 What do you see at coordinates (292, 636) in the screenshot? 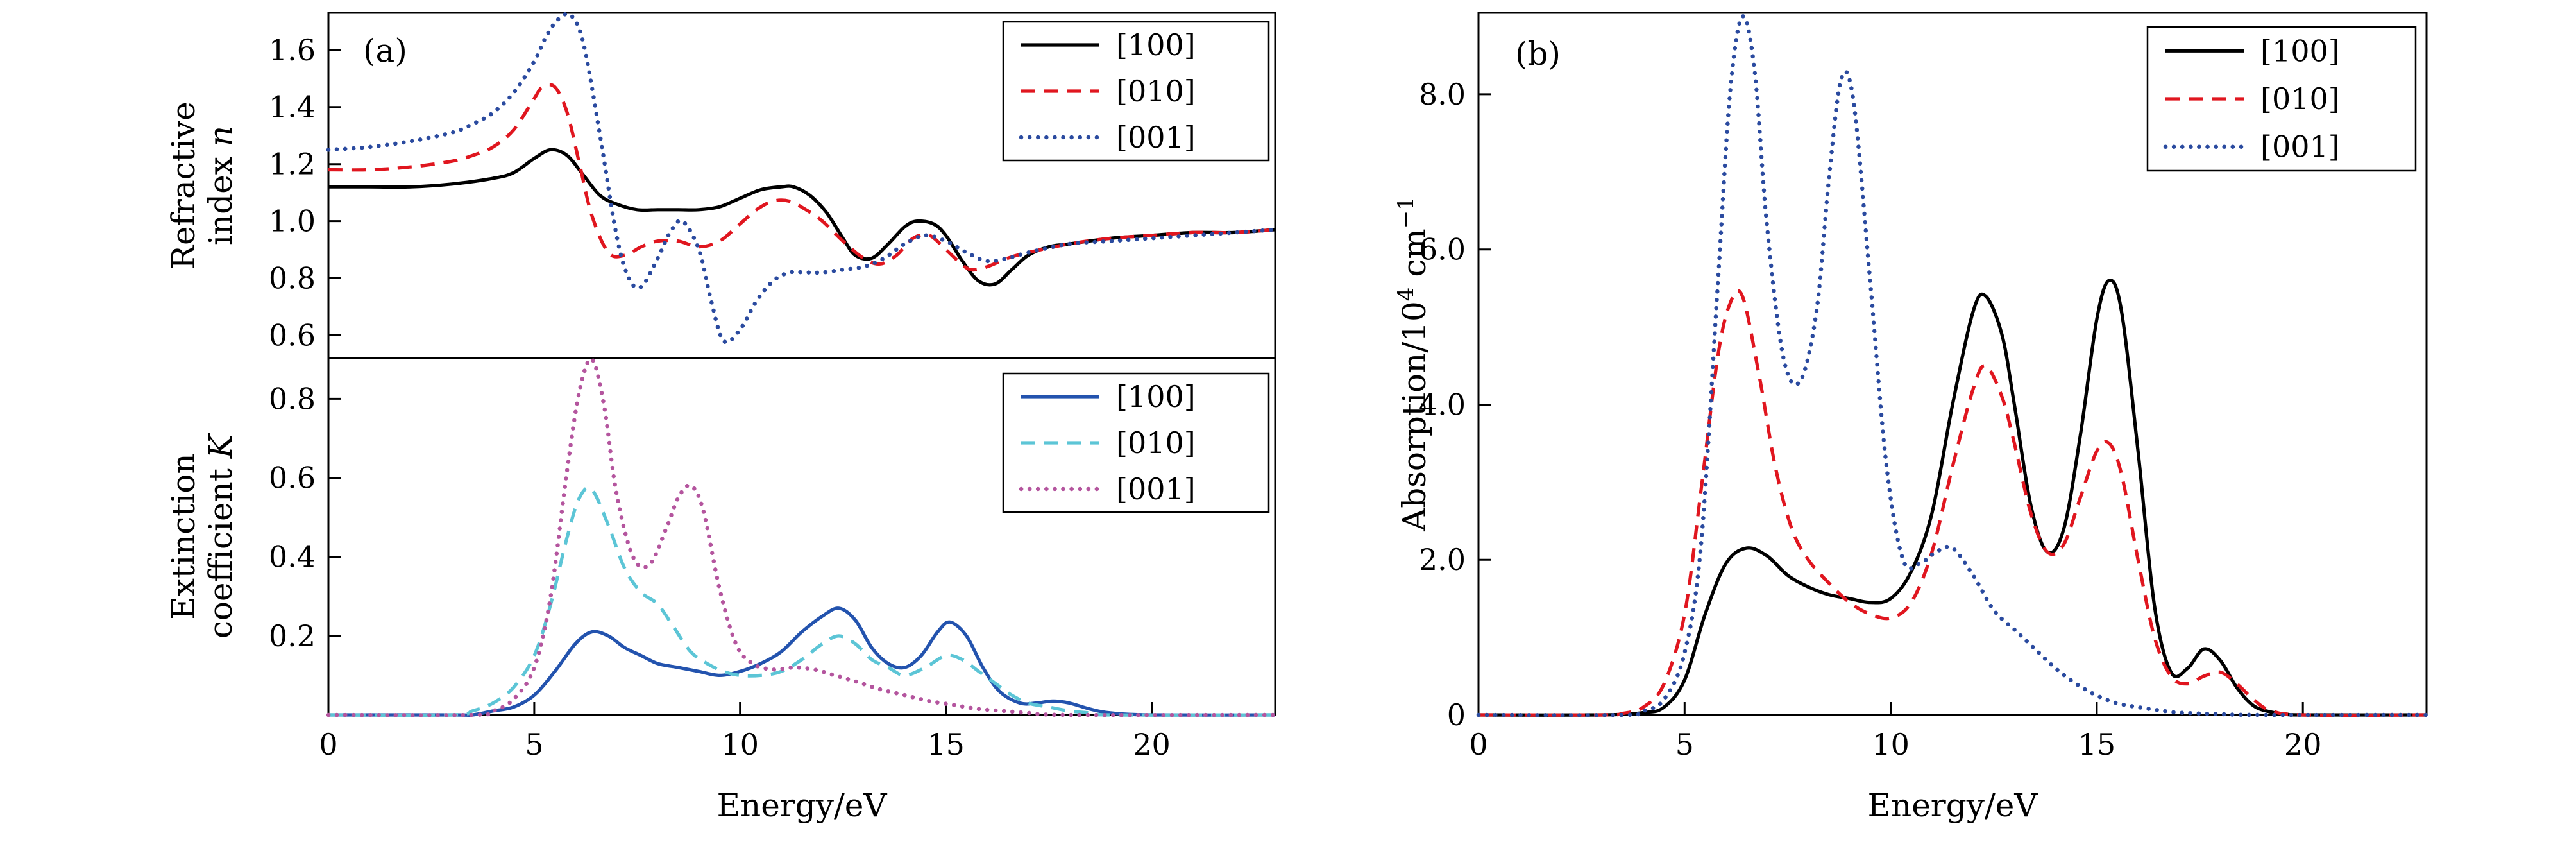
I see `y-tick-label: 0.2` at bounding box center [292, 636].